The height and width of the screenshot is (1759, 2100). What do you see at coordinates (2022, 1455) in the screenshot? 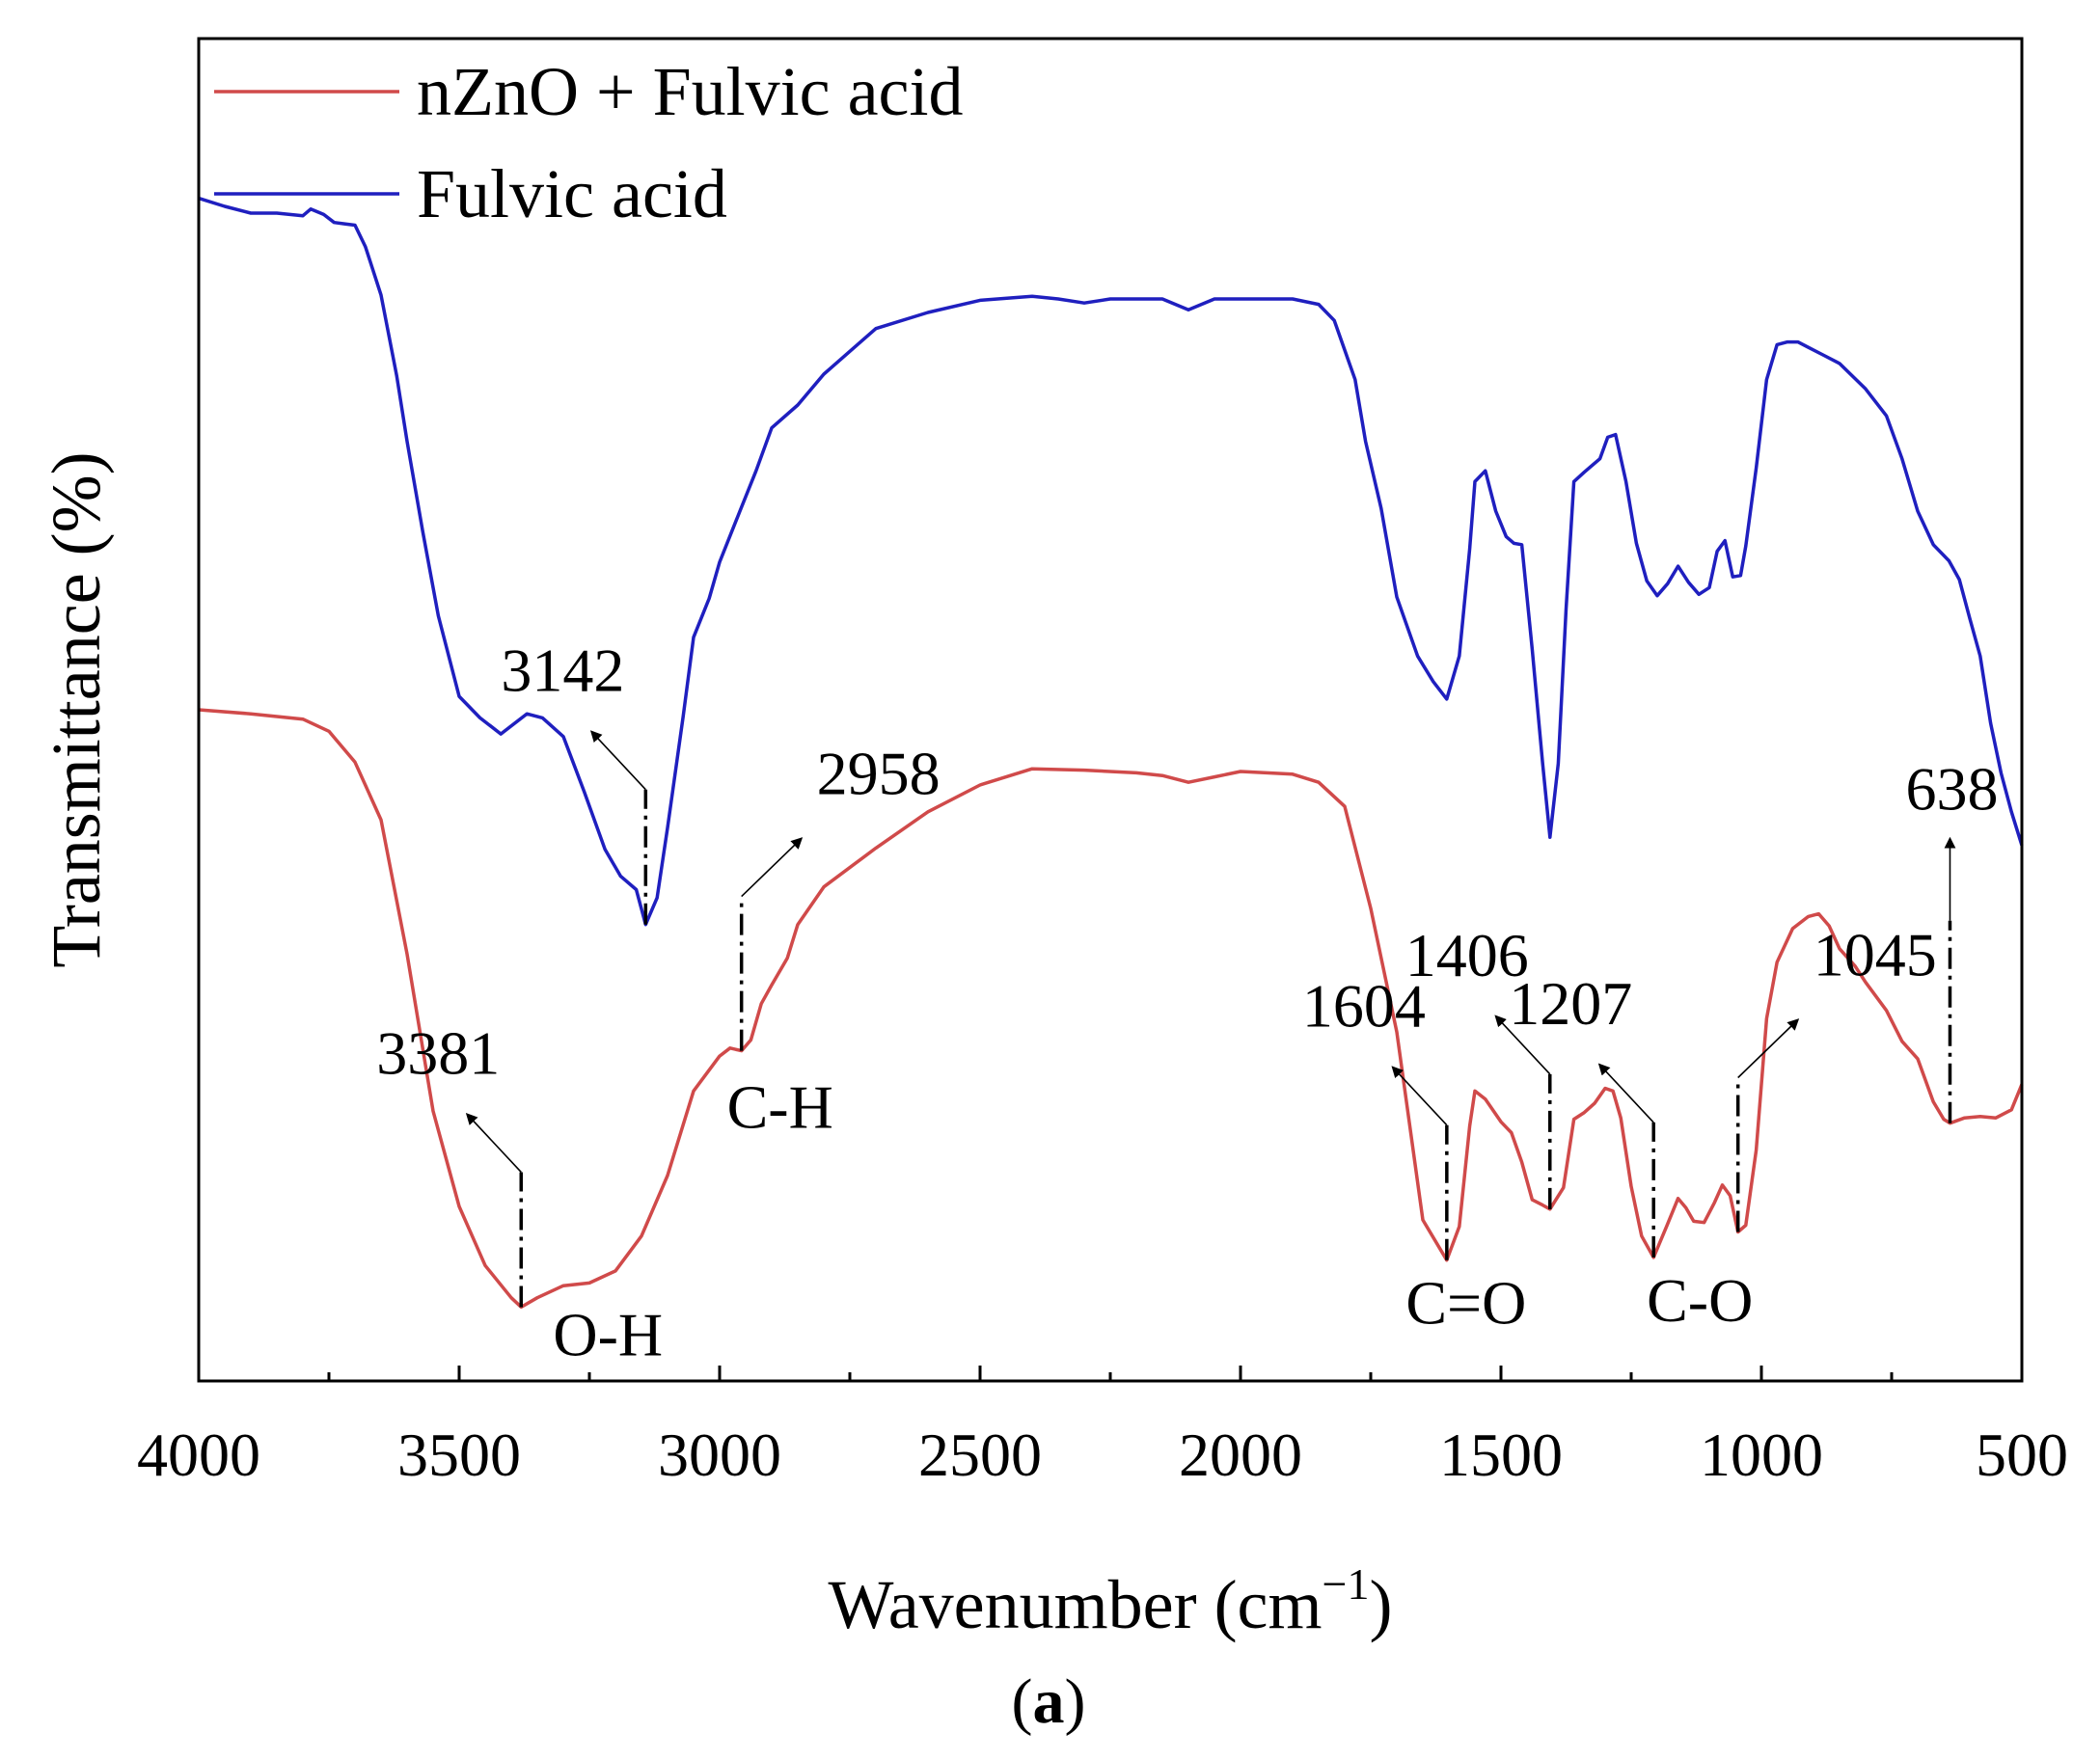
I see `x-tick-label-500: 500` at bounding box center [2022, 1455].